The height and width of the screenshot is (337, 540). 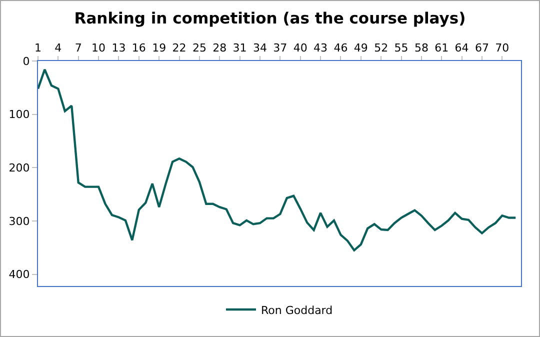 I want to click on x-tick-label: 40, so click(x=300, y=48).